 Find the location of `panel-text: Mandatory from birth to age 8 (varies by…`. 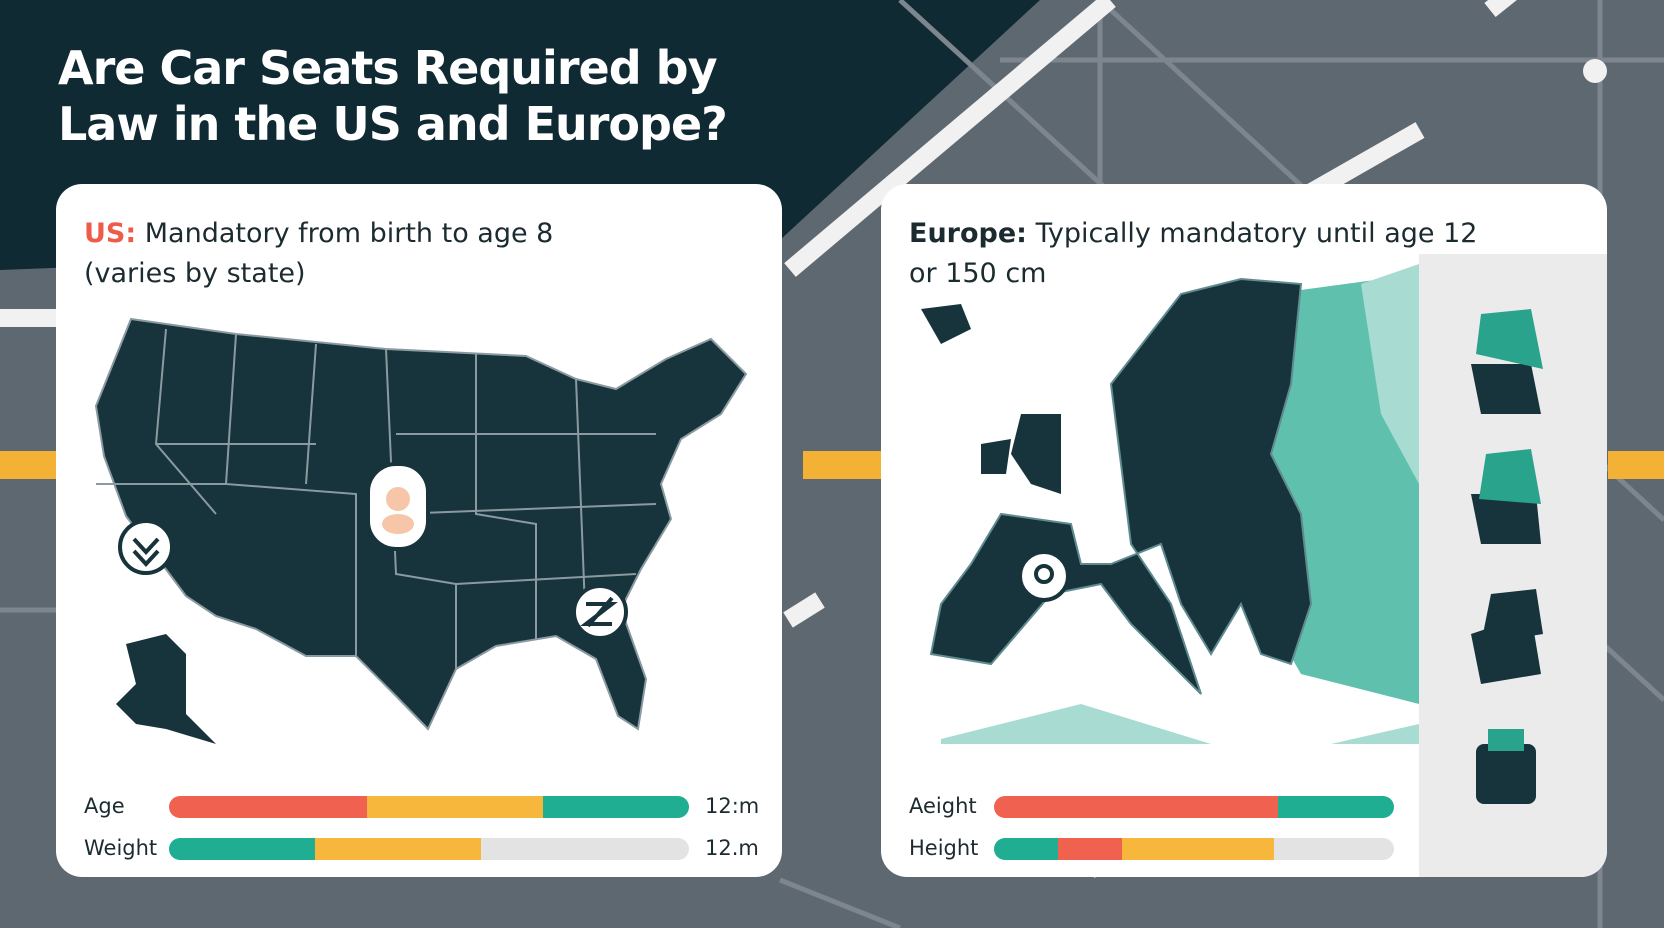

panel-text: Mandatory from birth to age 8 (varies by… is located at coordinates (319, 253).